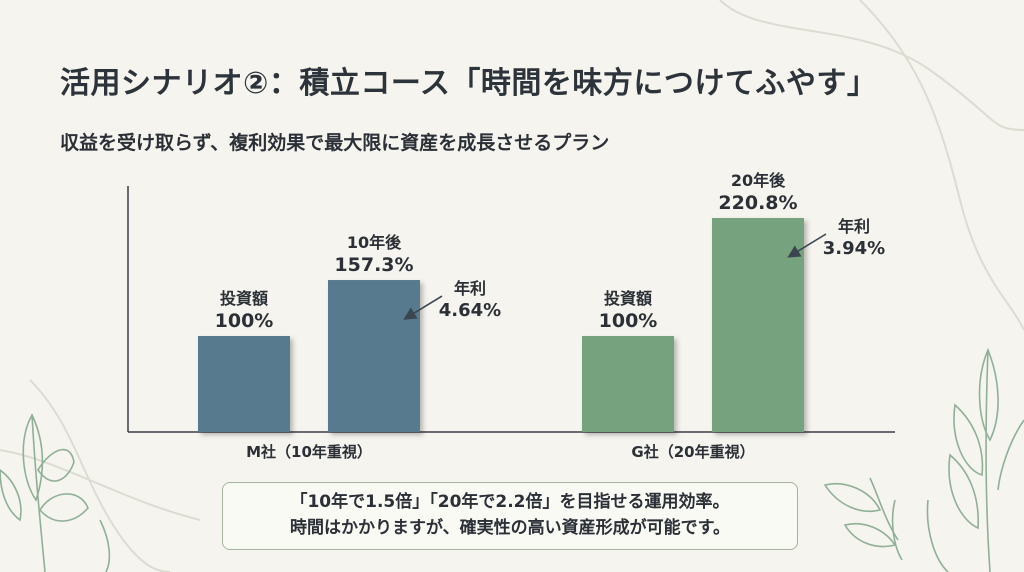 Image resolution: width=1024 pixels, height=572 pixels. I want to click on page-title: 活用シナリオ②：積立コース「時間を味方につけてふやす」, so click(469, 83).